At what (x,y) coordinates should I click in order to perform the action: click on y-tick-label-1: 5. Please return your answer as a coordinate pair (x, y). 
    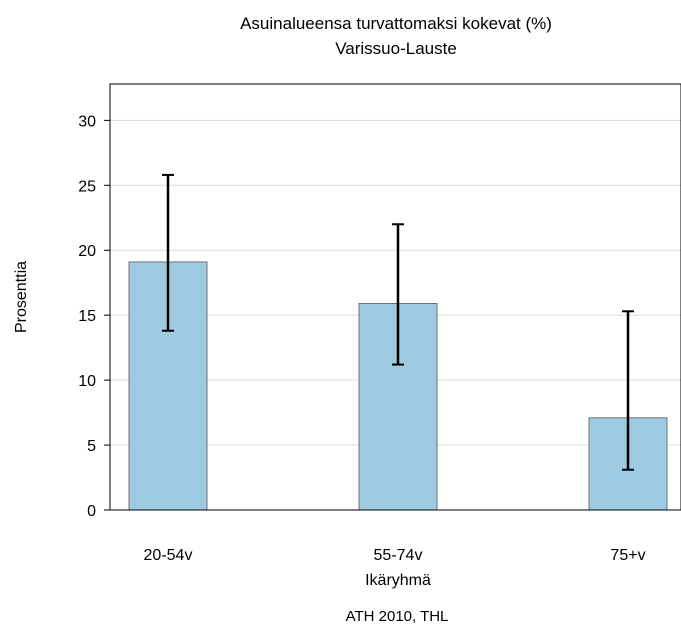
    Looking at the image, I should click on (91, 446).